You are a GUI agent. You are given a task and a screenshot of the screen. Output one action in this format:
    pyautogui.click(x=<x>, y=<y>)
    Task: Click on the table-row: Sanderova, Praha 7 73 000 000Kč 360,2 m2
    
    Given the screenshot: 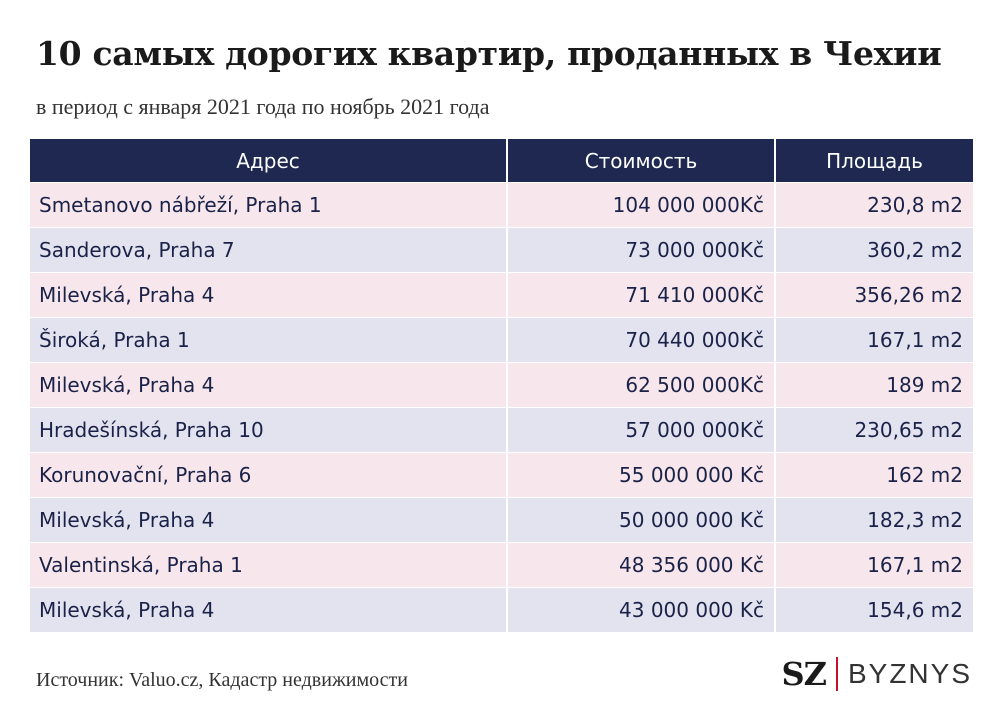 What is the action you would take?
    pyautogui.click(x=501, y=249)
    